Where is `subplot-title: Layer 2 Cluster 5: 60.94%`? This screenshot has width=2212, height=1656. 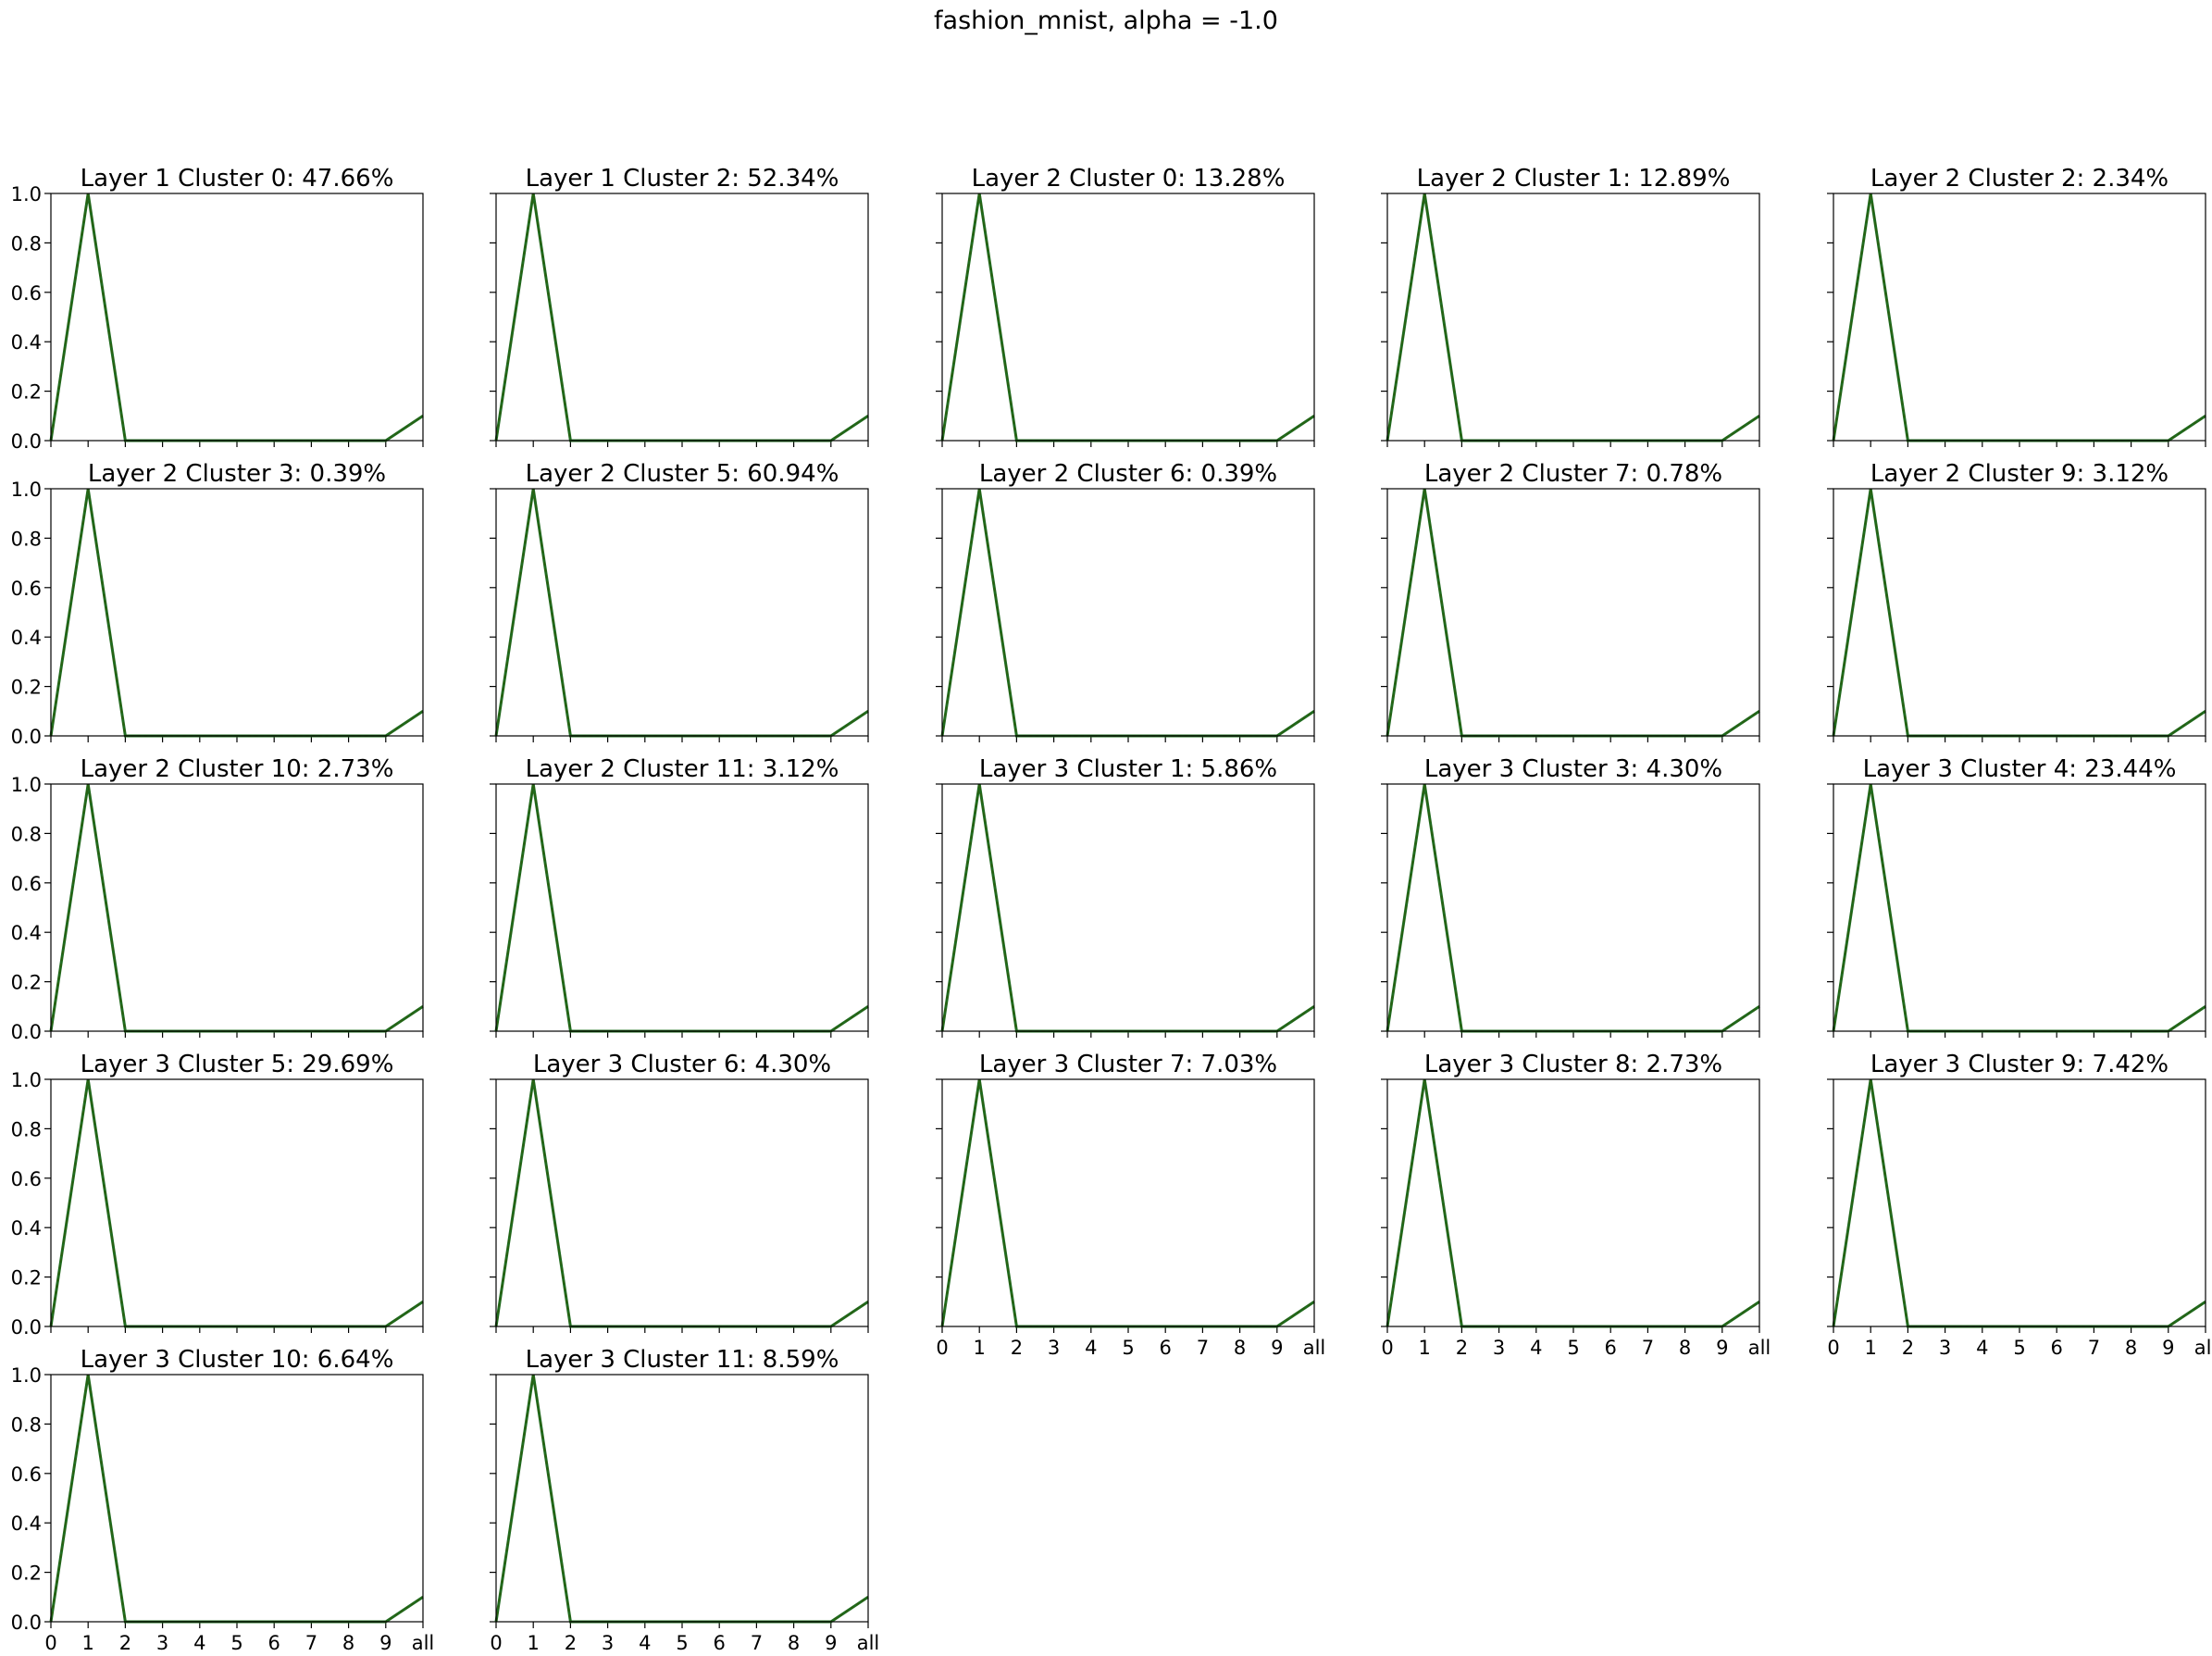 subplot-title: Layer 2 Cluster 5: 60.94% is located at coordinates (682, 474).